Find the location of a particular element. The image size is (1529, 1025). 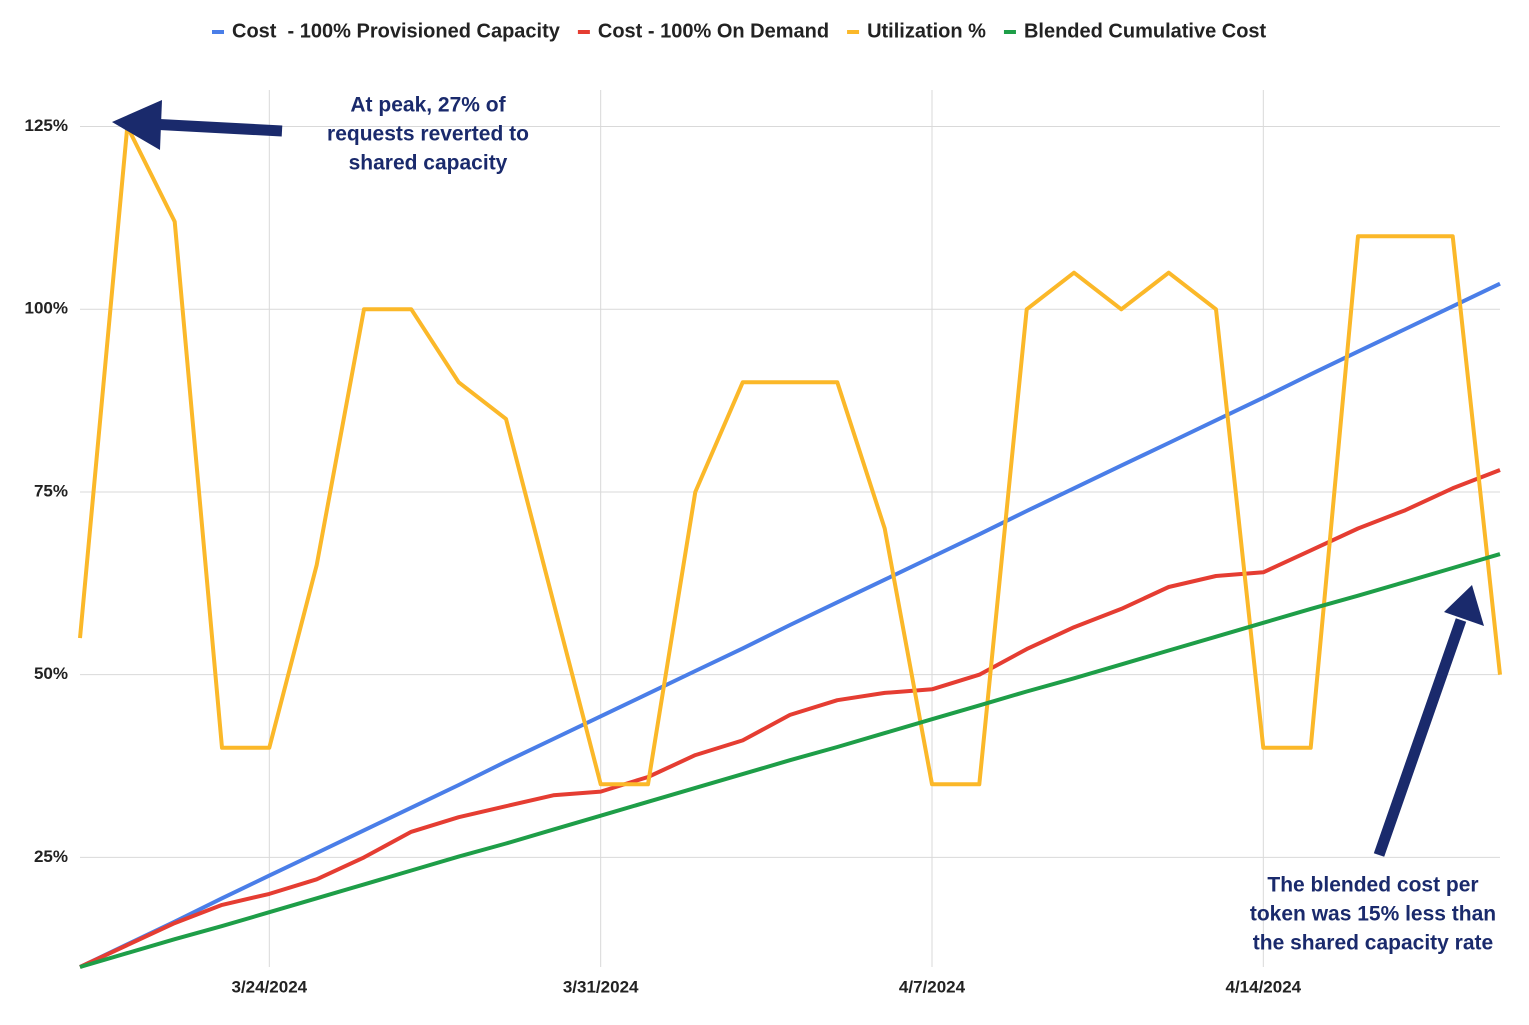

annotation-text: The blended cost per is located at coordinates (1372, 885).